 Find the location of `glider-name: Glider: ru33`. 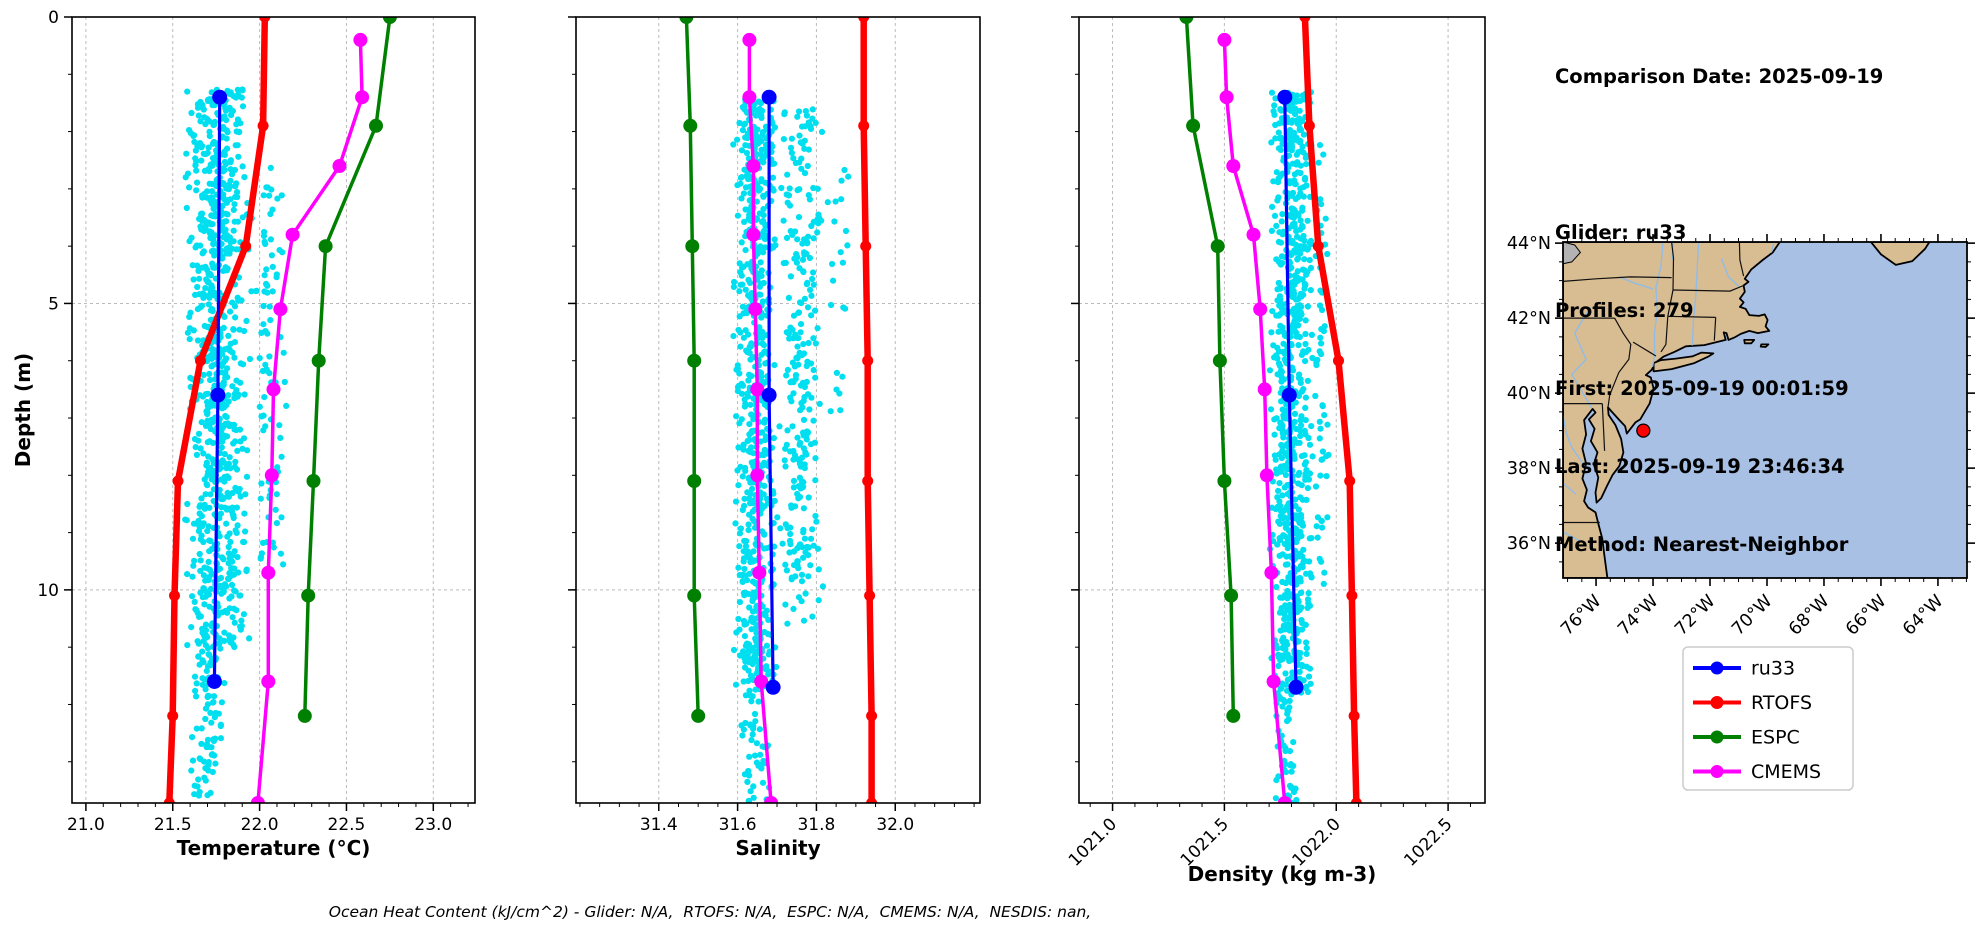

glider-name: Glider: ru33 is located at coordinates (1621, 232).